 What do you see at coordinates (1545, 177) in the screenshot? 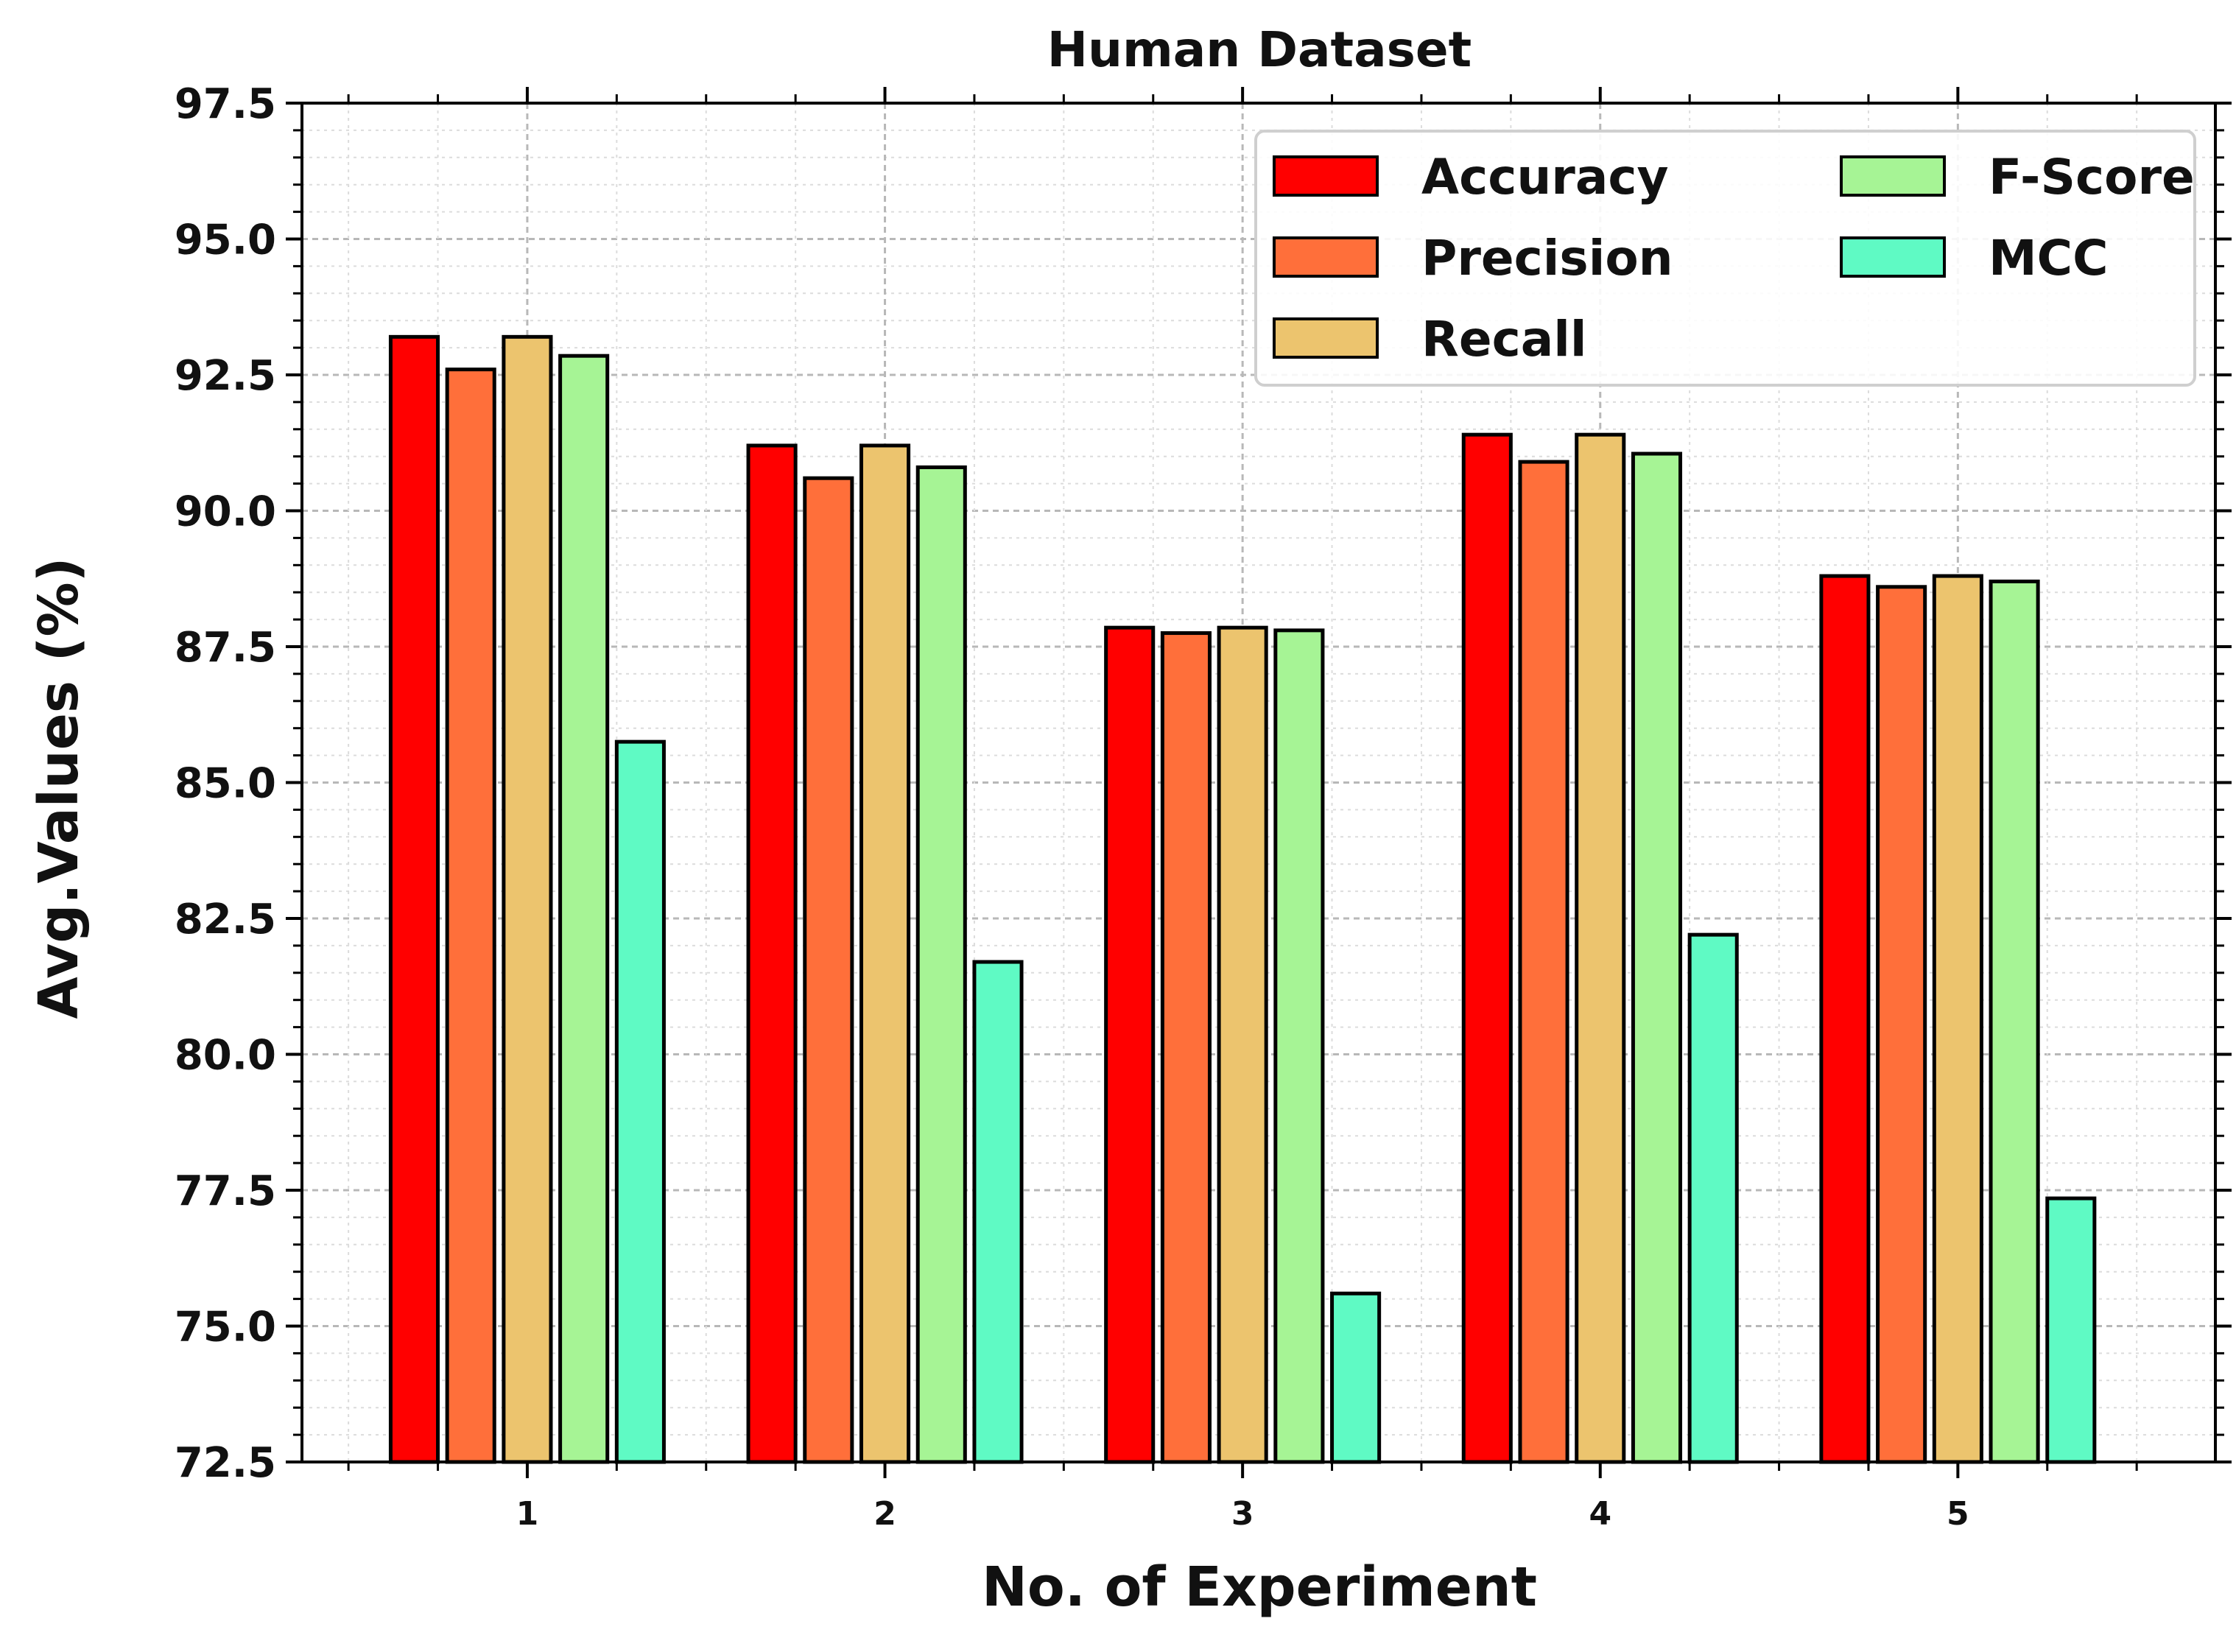
I see `legend-label-accuracy: Accuracy` at bounding box center [1545, 177].